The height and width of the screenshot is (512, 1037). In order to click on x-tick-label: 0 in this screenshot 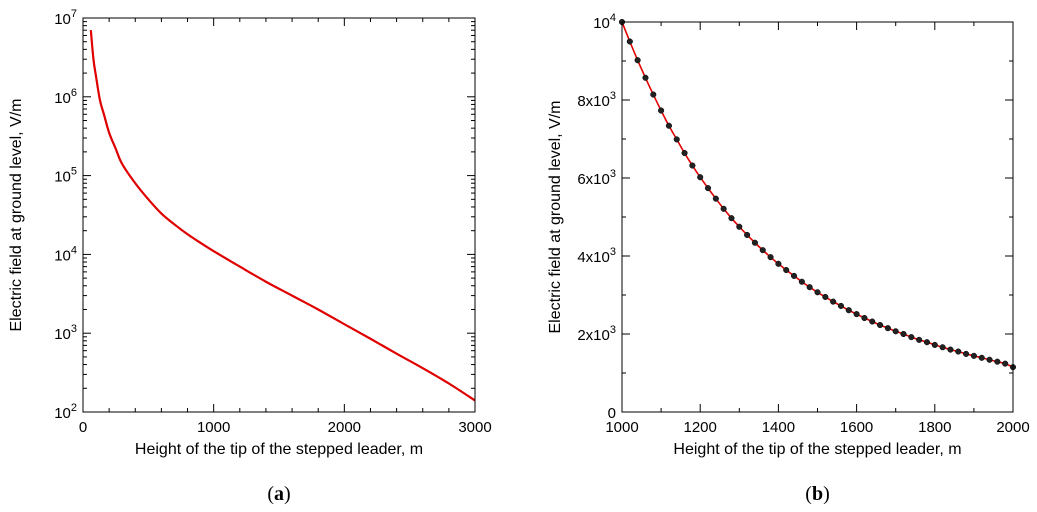, I will do `click(83, 427)`.